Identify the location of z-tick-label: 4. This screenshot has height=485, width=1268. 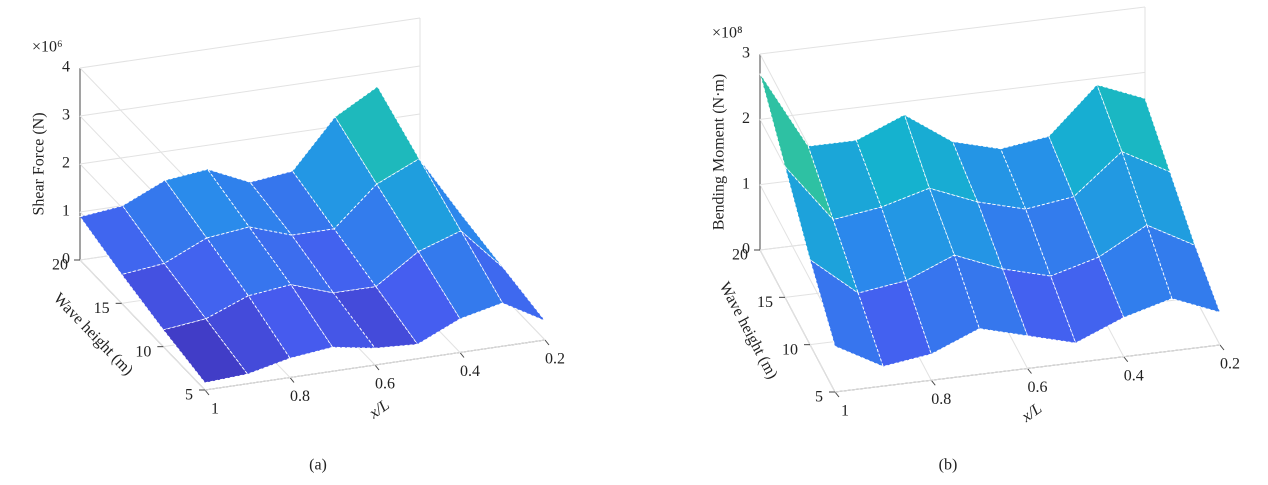
(66, 67).